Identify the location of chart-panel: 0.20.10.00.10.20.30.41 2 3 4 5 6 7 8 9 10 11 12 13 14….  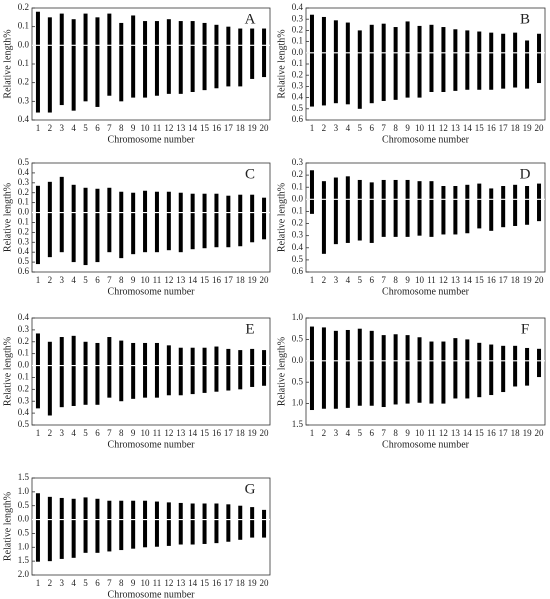
(136, 73).